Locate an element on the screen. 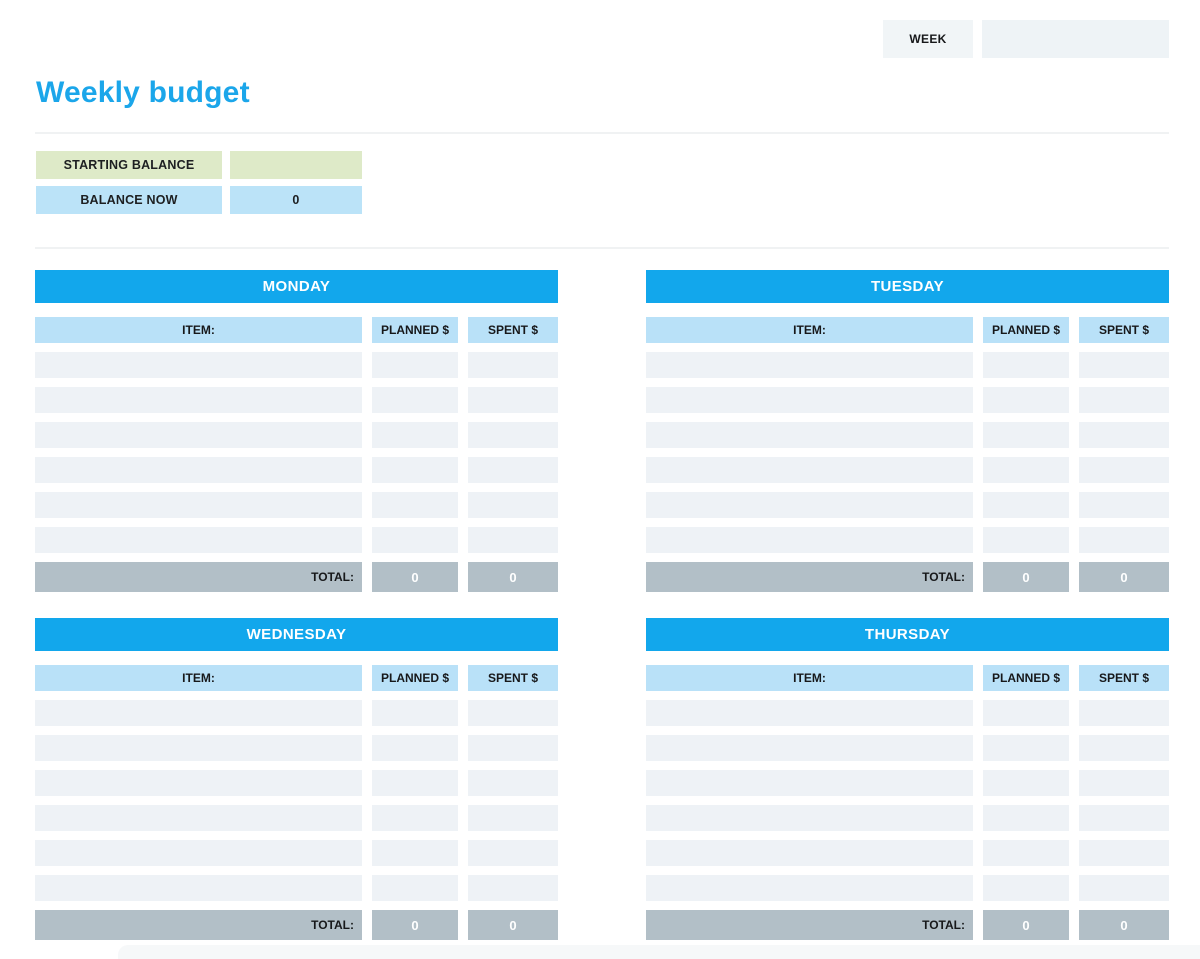 This screenshot has width=1200, height=959. column-header-item: ITEM: is located at coordinates (809, 330).